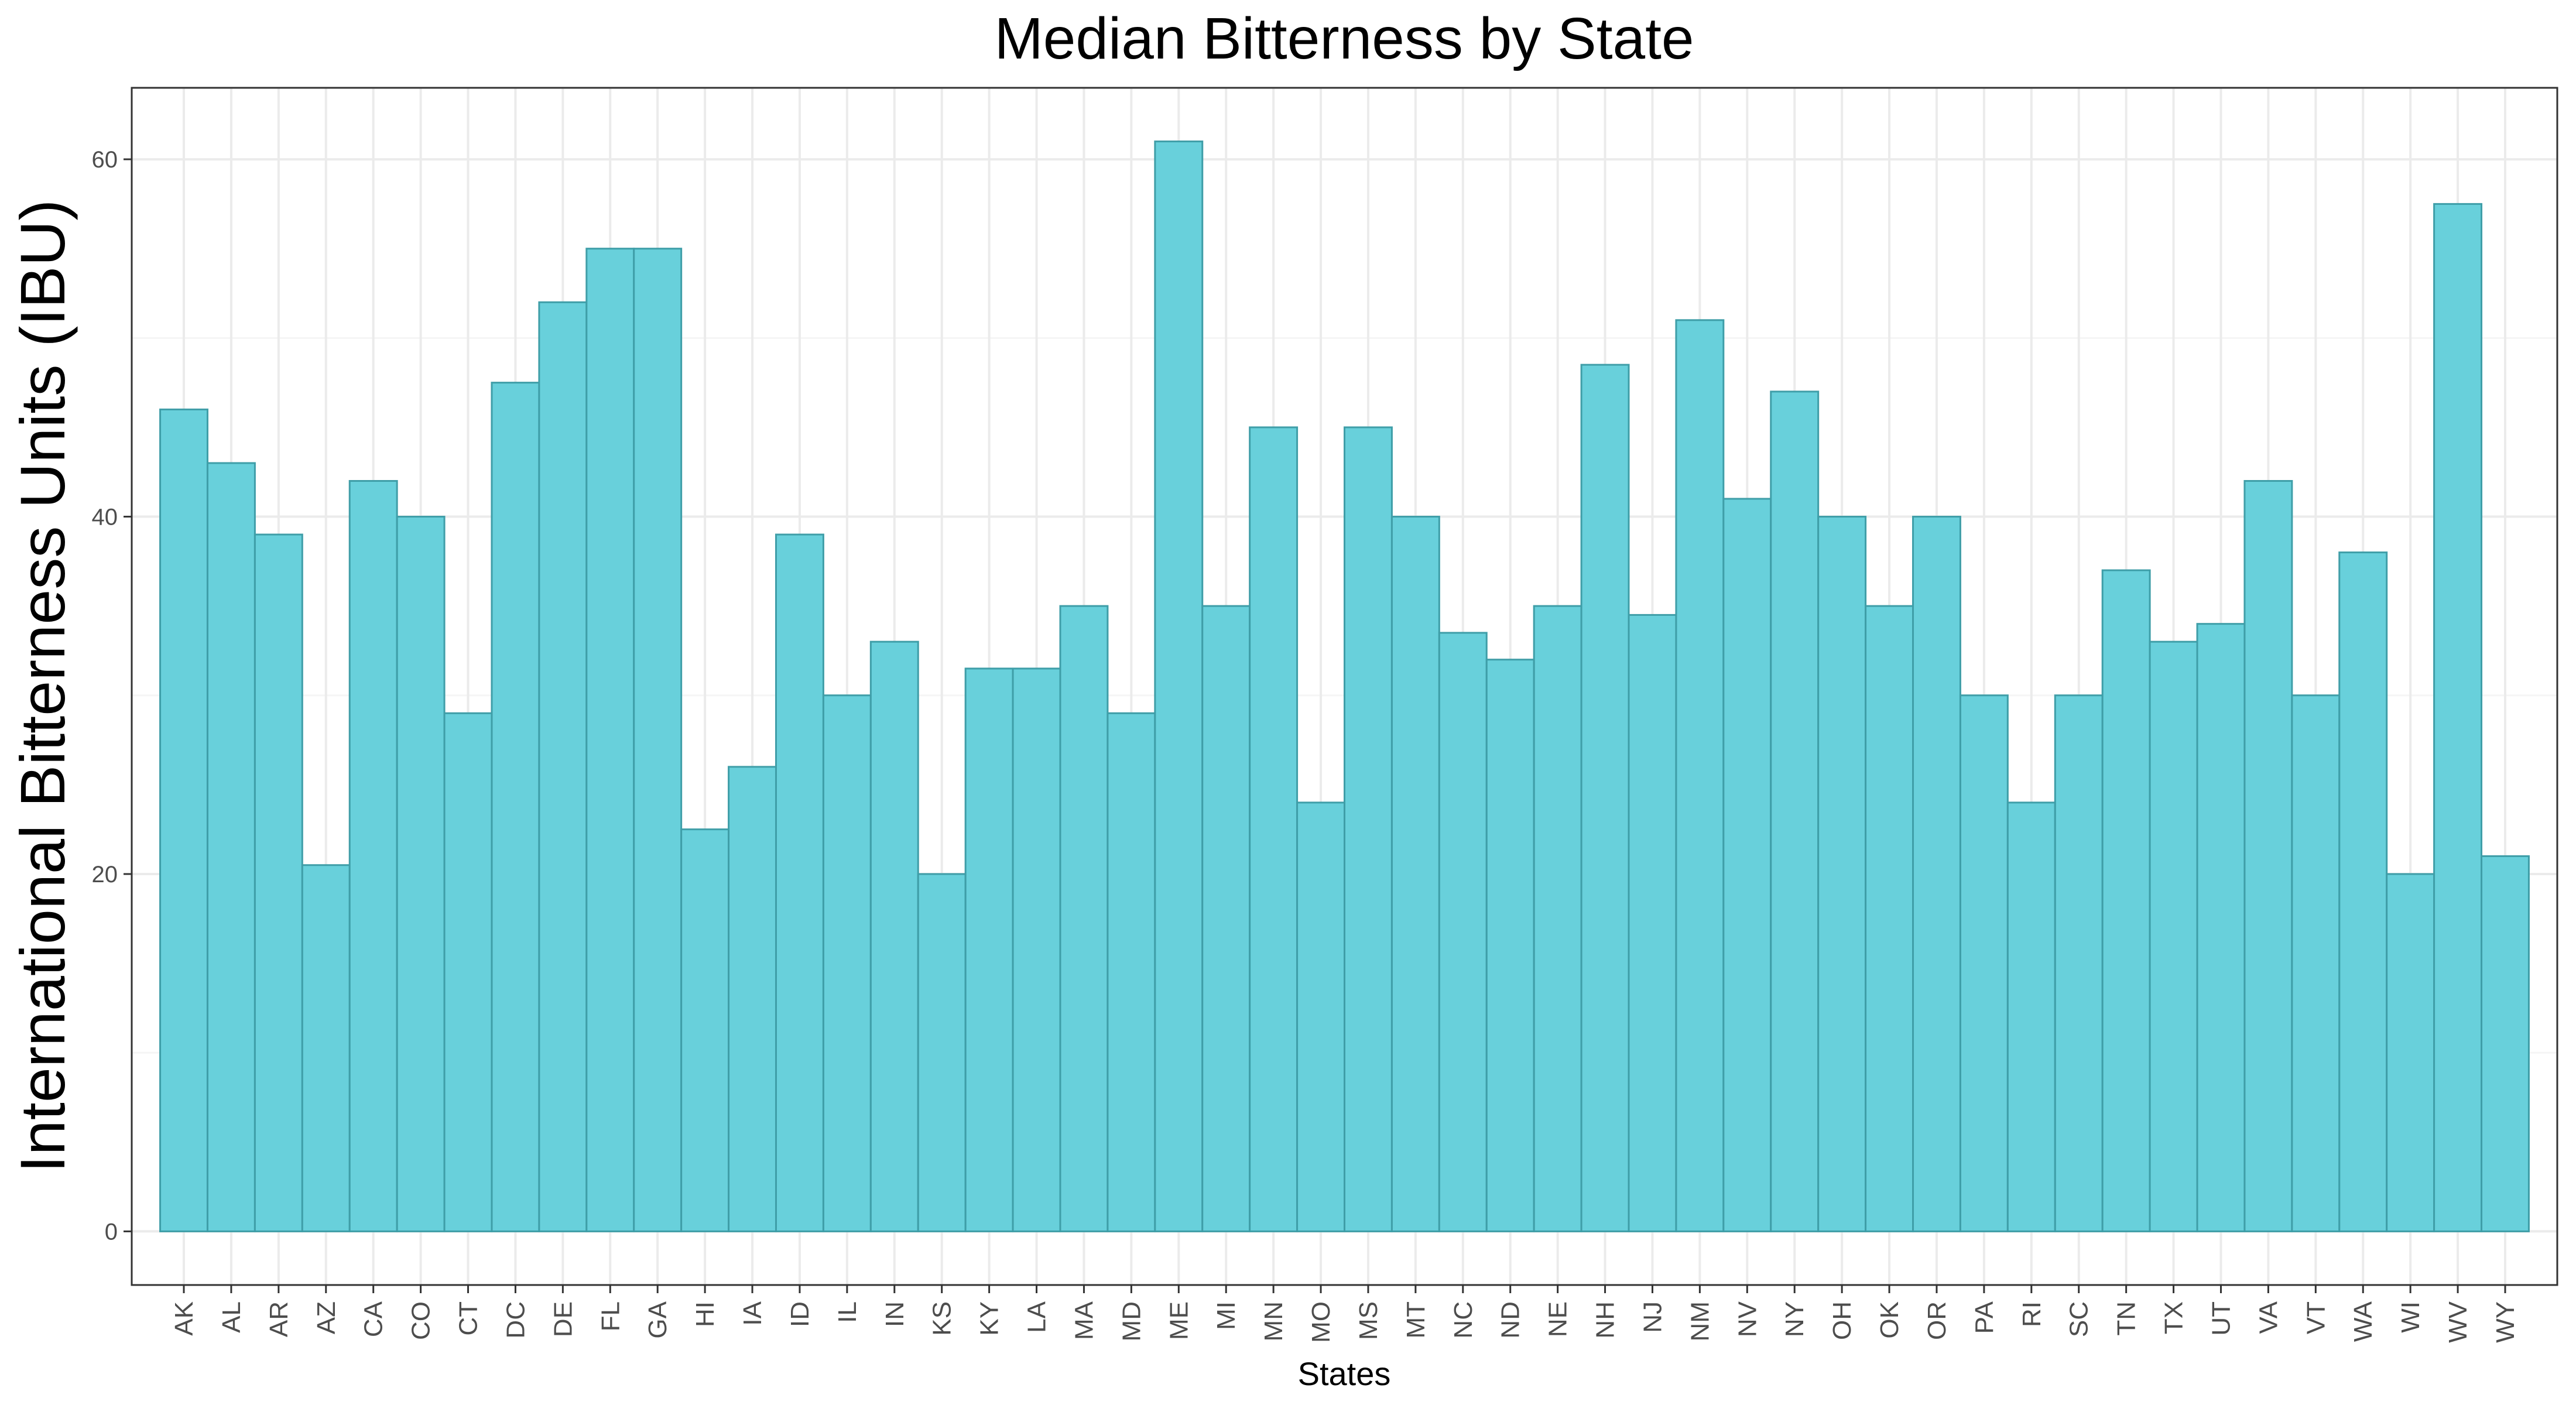 This screenshot has width=2576, height=1405. What do you see at coordinates (1700, 1321) in the screenshot?
I see `x-tick-label-nm: NM` at bounding box center [1700, 1321].